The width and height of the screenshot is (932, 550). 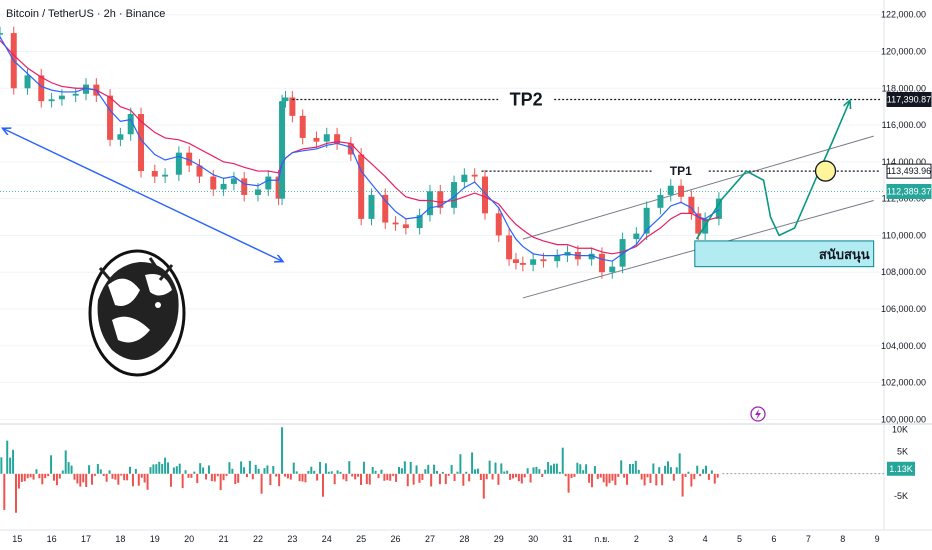 What do you see at coordinates (773, 539) in the screenshot?
I see `x-tick-label: 6` at bounding box center [773, 539].